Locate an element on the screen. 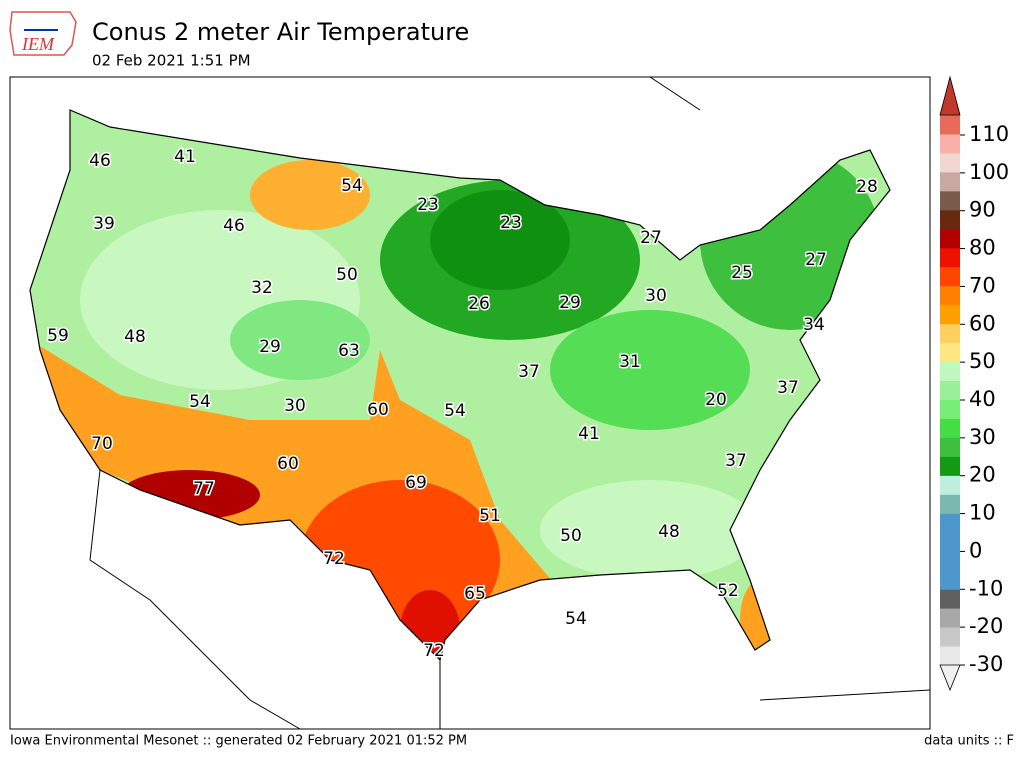  station-value: 52 is located at coordinates (728, 591).